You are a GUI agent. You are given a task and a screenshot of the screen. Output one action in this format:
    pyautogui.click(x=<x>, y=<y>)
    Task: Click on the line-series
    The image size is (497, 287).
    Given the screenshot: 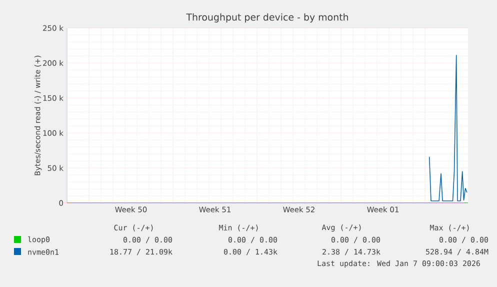 What is the action you would take?
    pyautogui.click(x=448, y=128)
    